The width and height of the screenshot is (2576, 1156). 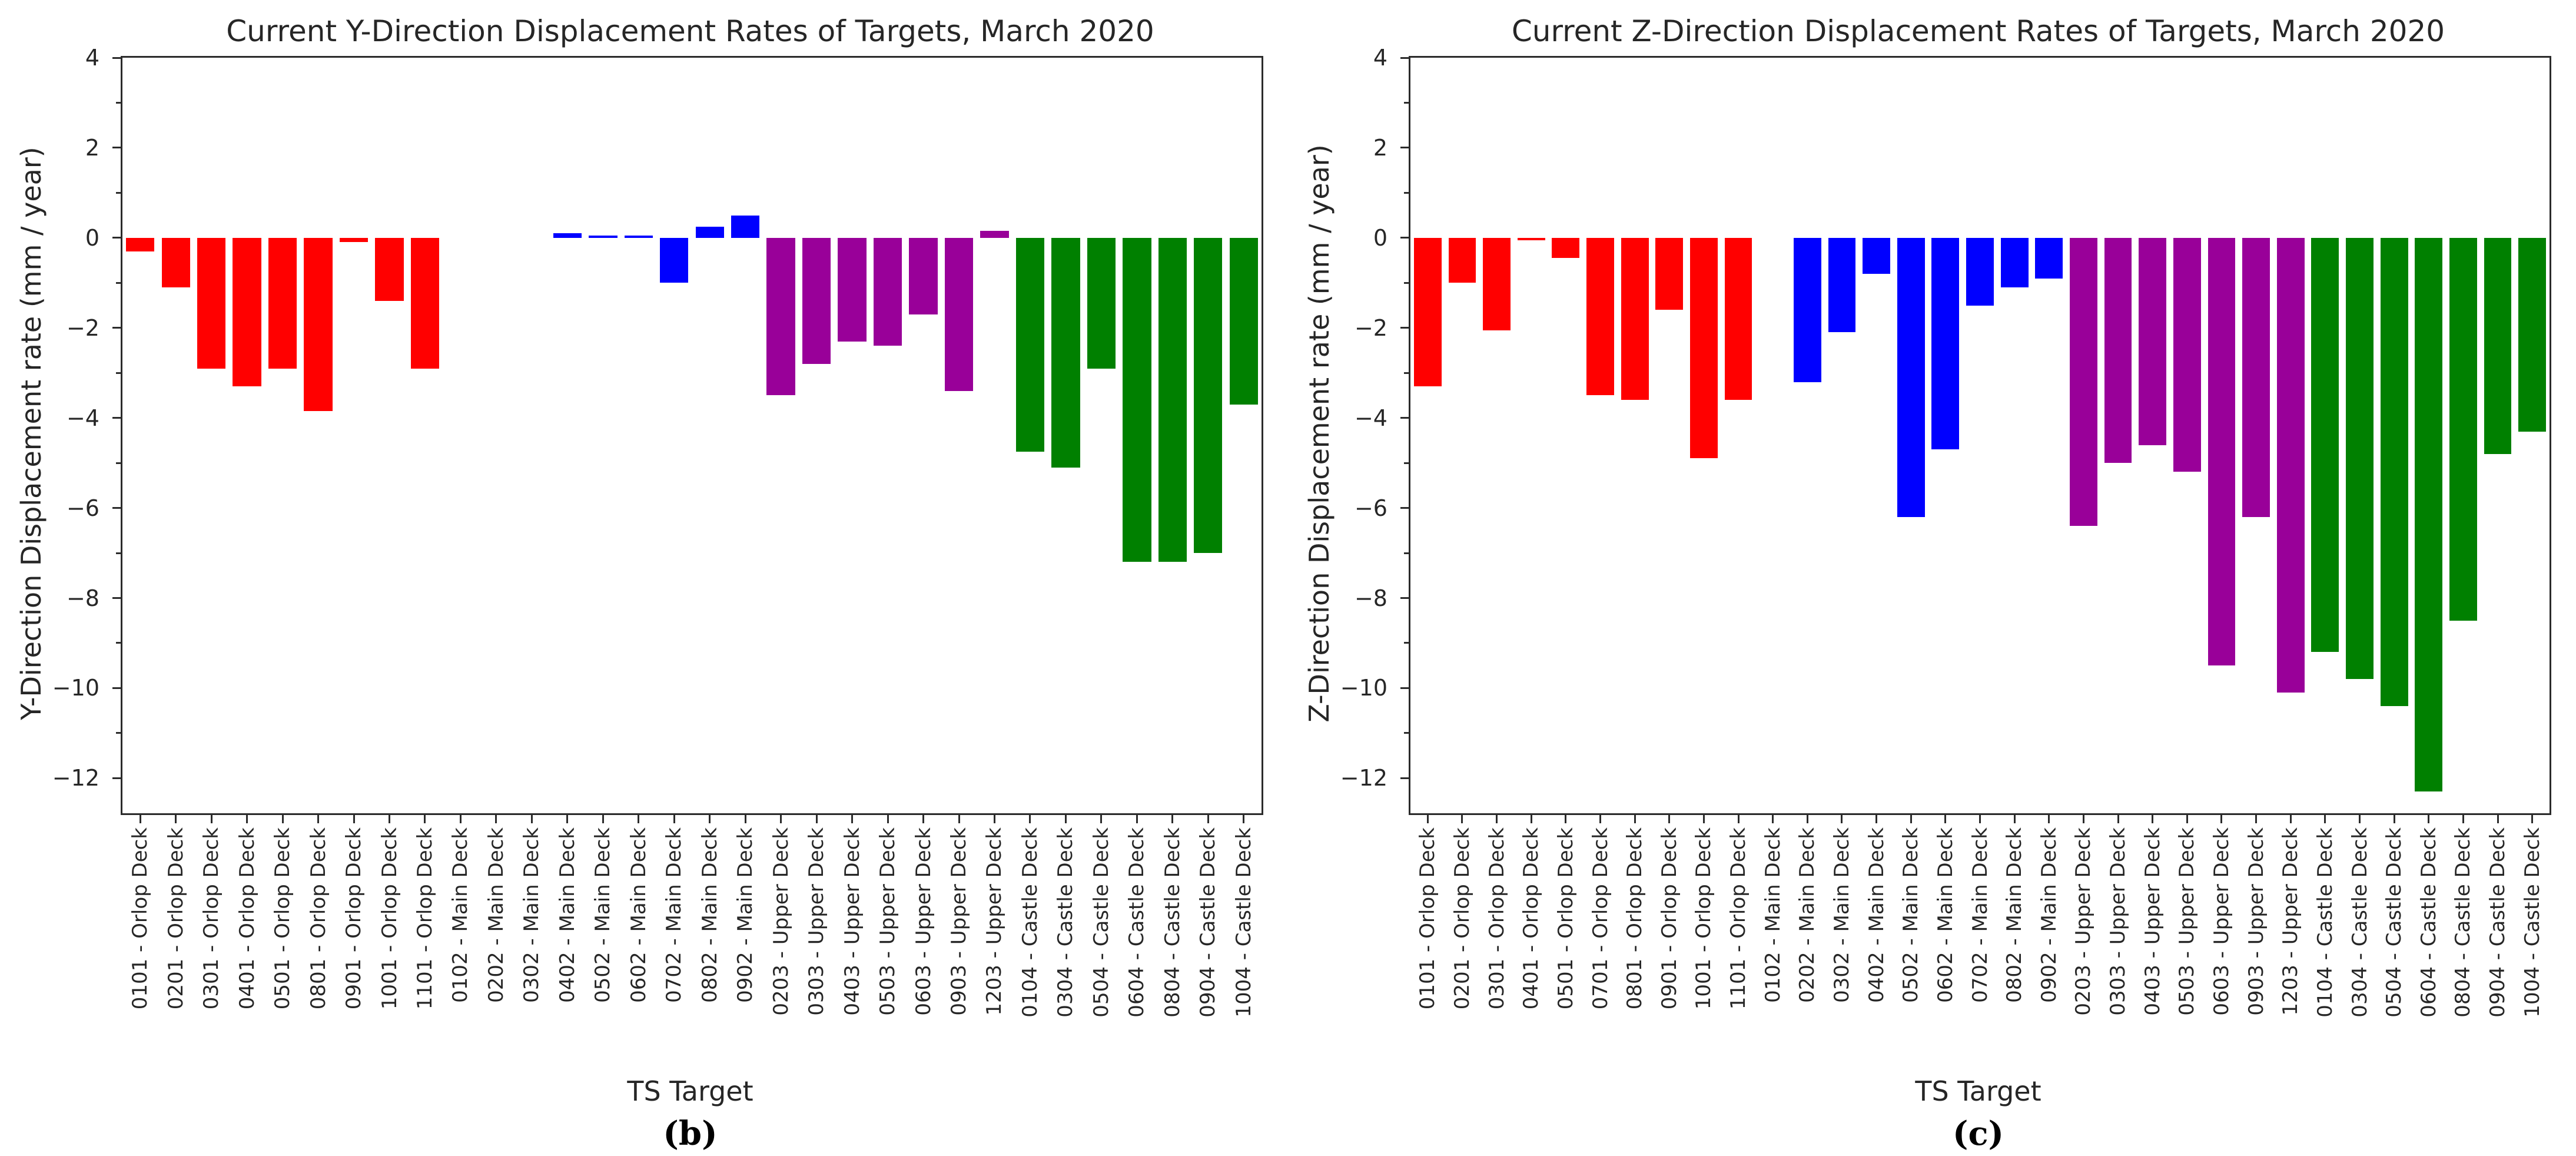 I want to click on bar-0202-main-deck, so click(x=1807, y=310).